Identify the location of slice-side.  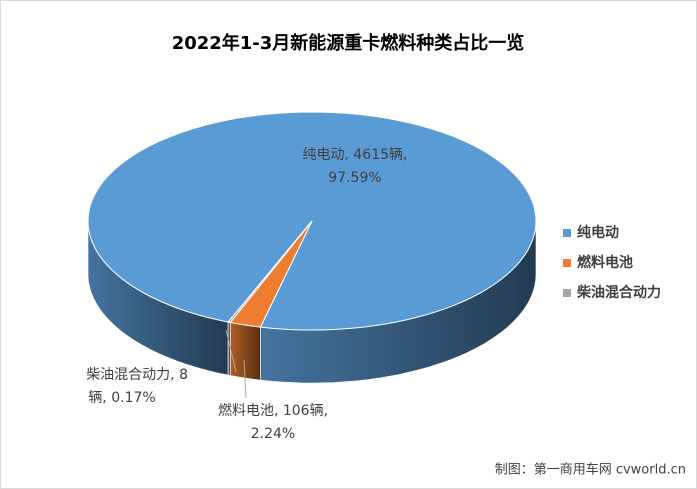
(245, 351).